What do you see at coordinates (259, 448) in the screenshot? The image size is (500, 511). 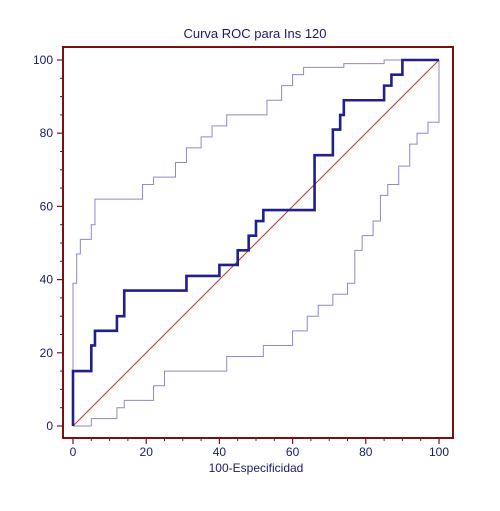 I see `x-axis: 0 20 40 60 80 100` at bounding box center [259, 448].